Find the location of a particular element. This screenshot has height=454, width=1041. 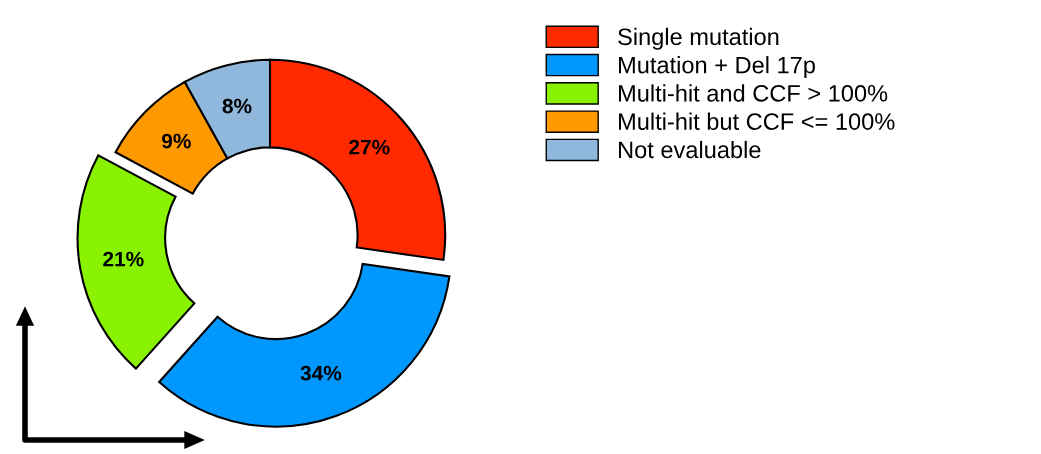

data-label: 21% is located at coordinates (123, 259).